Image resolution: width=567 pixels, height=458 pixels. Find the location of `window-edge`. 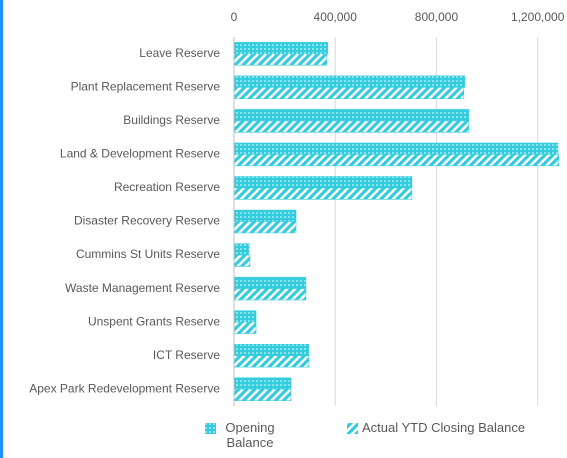

window-edge is located at coordinates (1, 229).